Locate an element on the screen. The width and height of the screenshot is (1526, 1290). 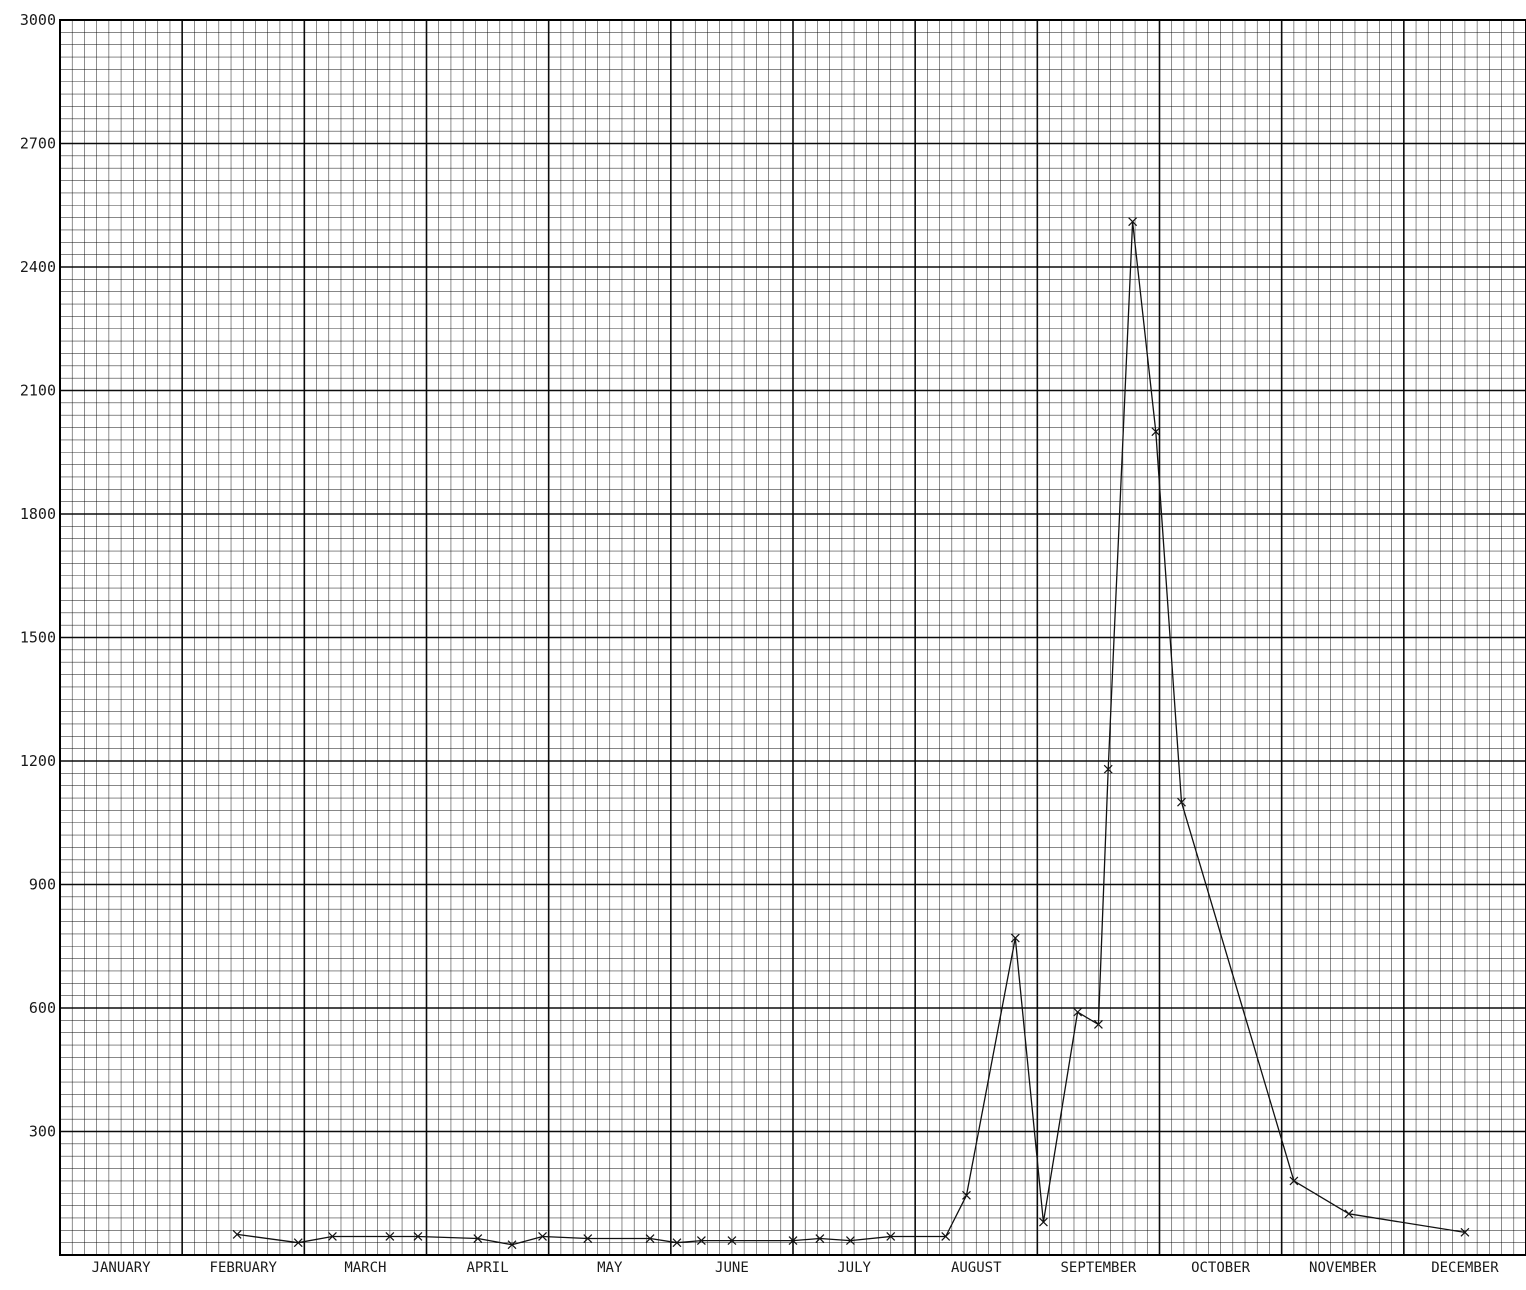
x-tick-label: DECEMBER is located at coordinates (1465, 1268).